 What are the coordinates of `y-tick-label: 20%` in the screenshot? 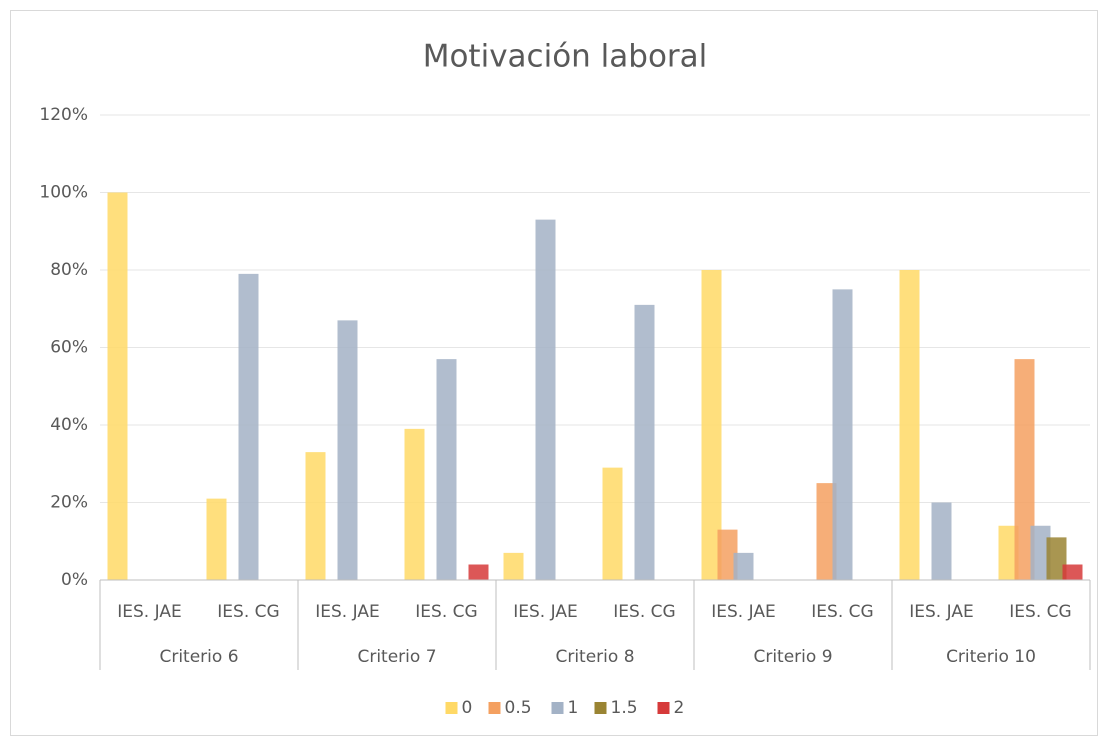 It's located at (69, 503).